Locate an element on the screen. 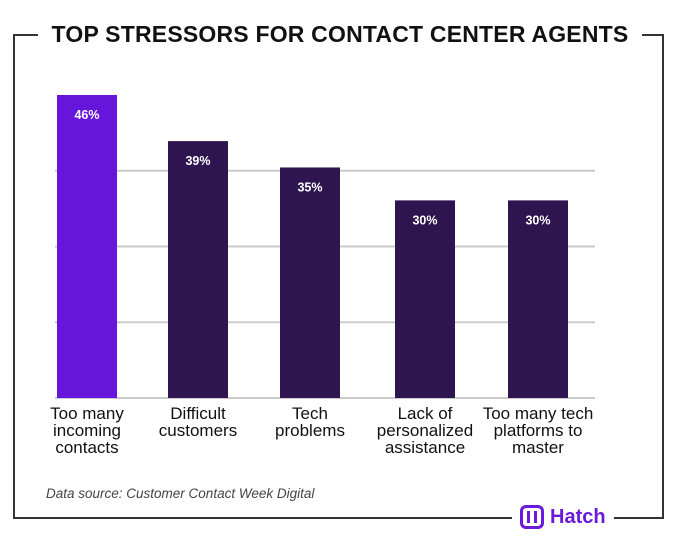 The image size is (680, 542). data-label: 46% is located at coordinates (86, 115).